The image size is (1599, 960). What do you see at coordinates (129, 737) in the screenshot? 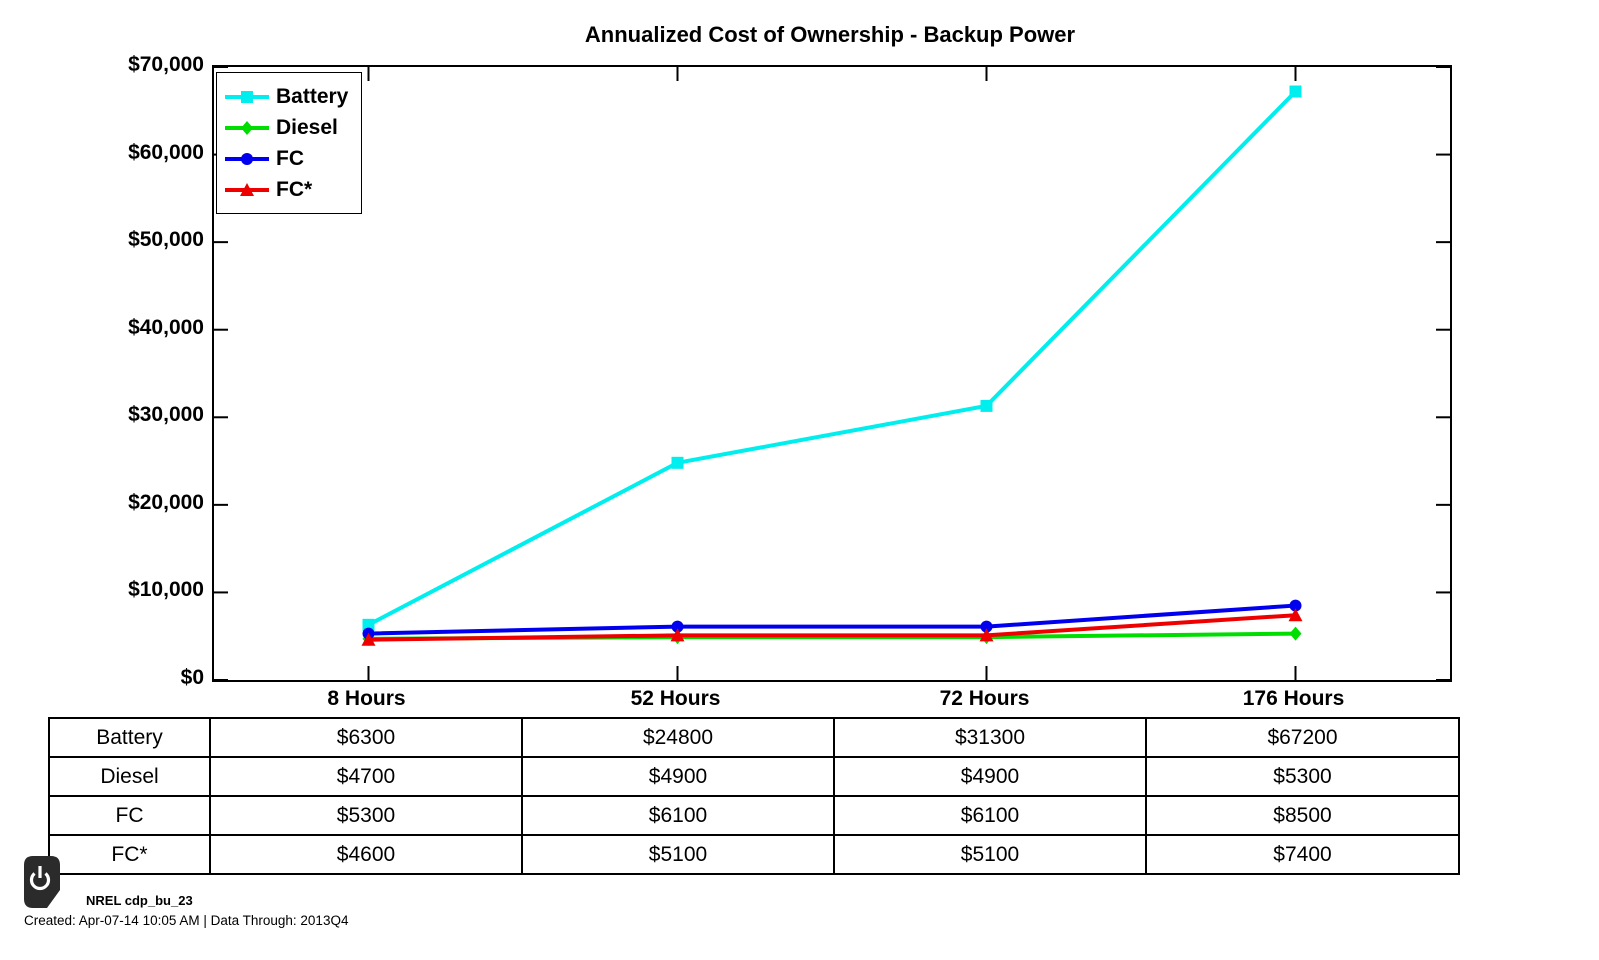
I see `table-row-label: Battery` at bounding box center [129, 737].